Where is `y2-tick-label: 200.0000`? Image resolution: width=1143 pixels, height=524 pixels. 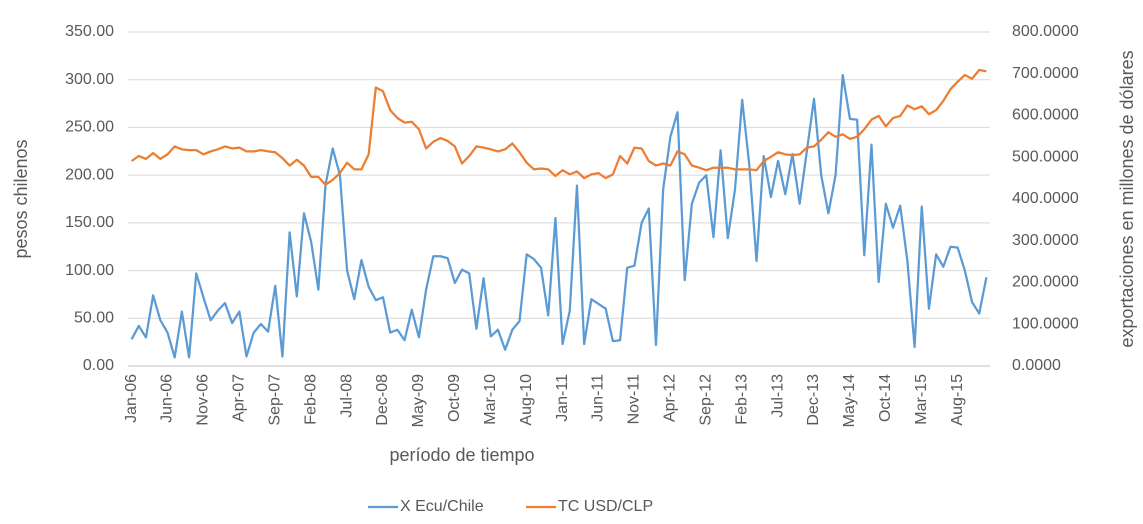 y2-tick-label: 200.0000 is located at coordinates (1045, 282).